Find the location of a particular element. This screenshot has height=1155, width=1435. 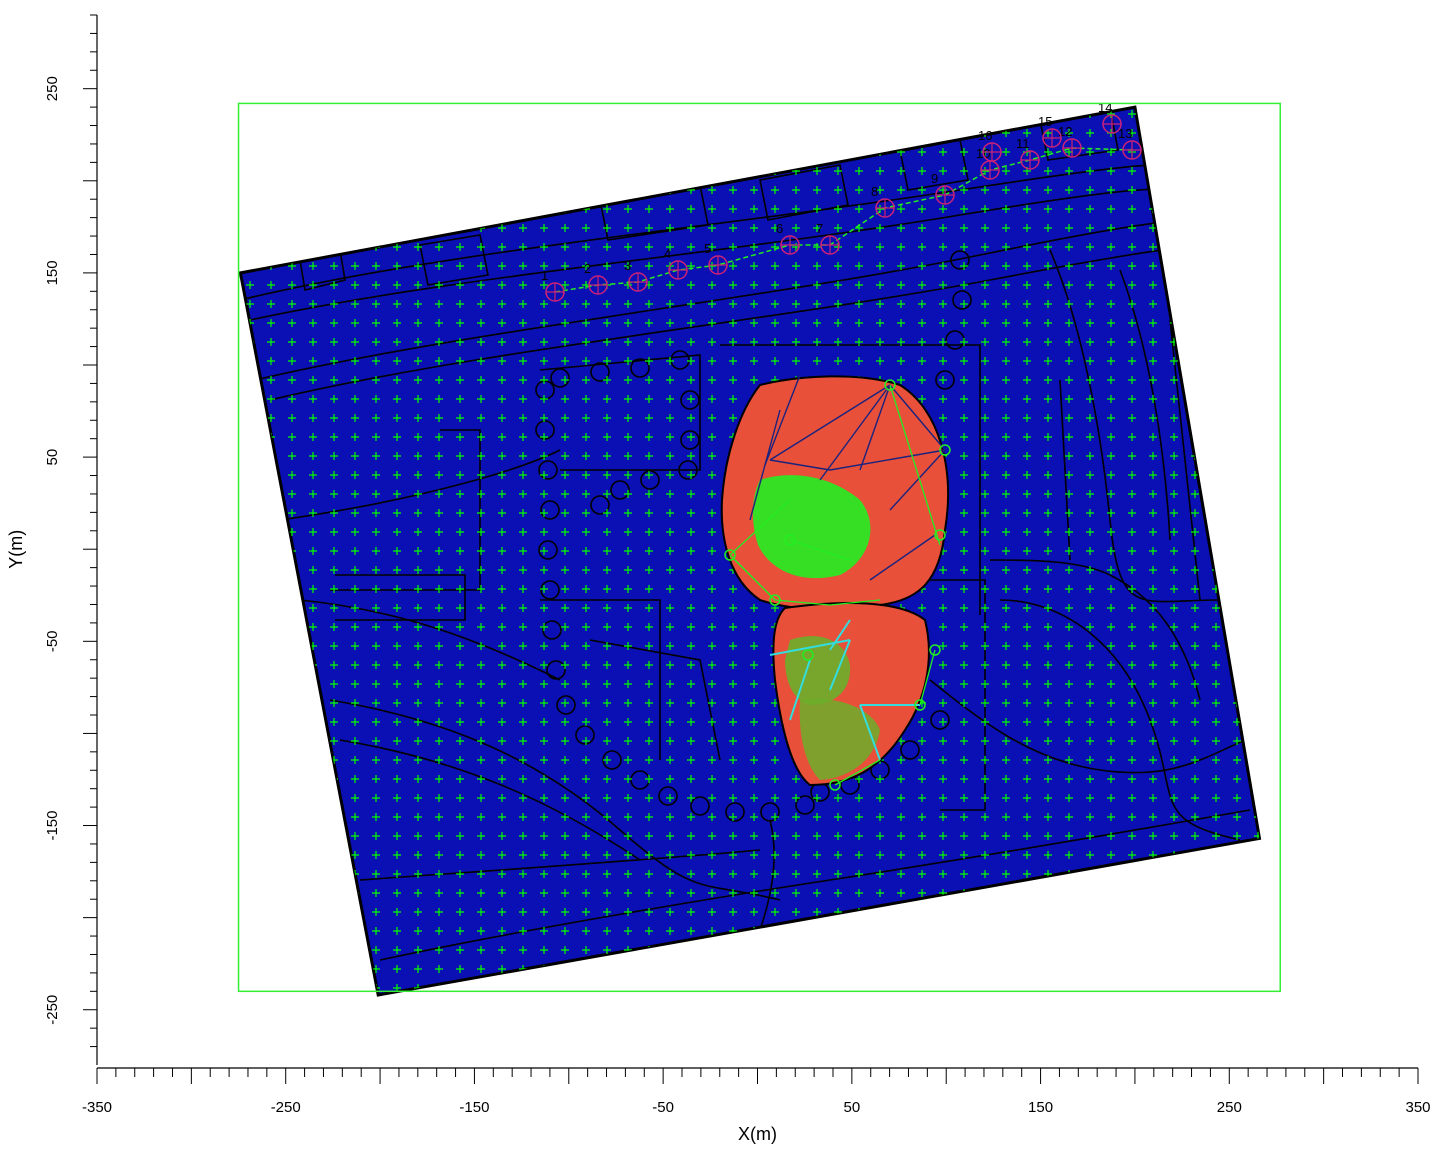

tree-marker is located at coordinates (650, 480).